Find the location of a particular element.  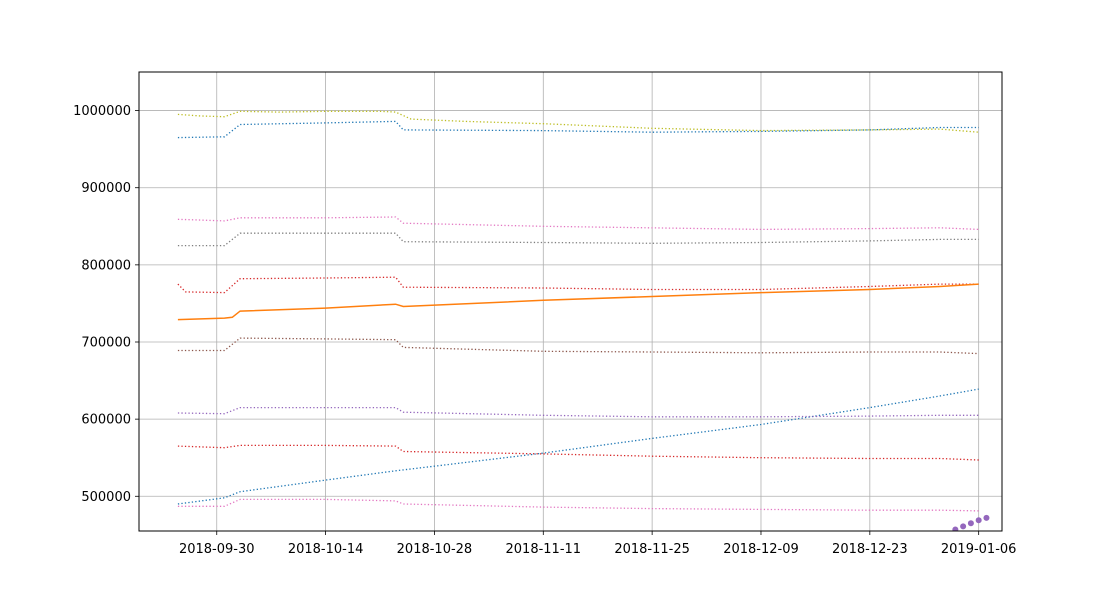

y-tick-label: 700000 is located at coordinates (106, 343).